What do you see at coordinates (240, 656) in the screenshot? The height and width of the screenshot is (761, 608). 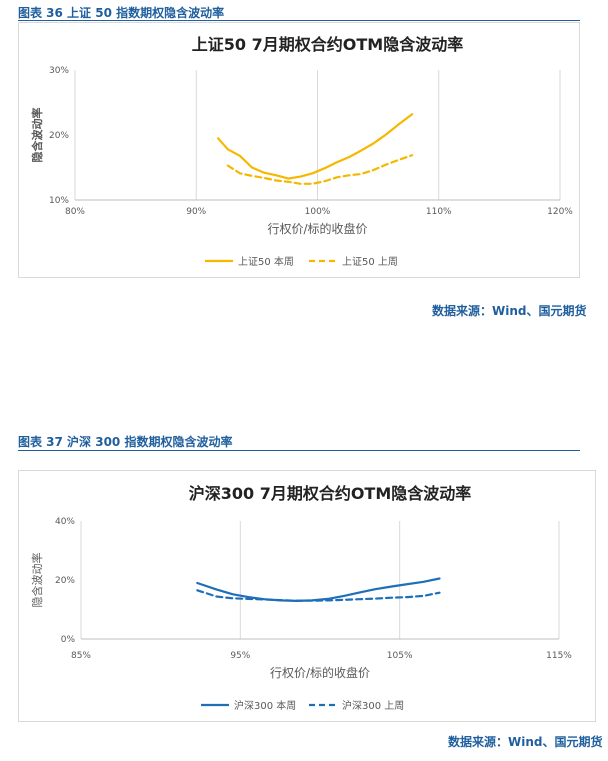 I see `x-tick-label: 95%` at bounding box center [240, 656].